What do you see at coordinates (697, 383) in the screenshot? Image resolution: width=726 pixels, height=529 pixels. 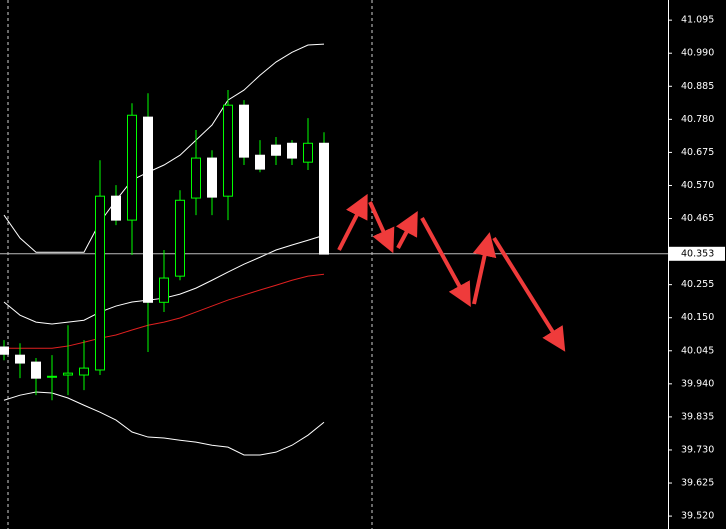 I see `y-tick-label: 39.940` at bounding box center [697, 383].